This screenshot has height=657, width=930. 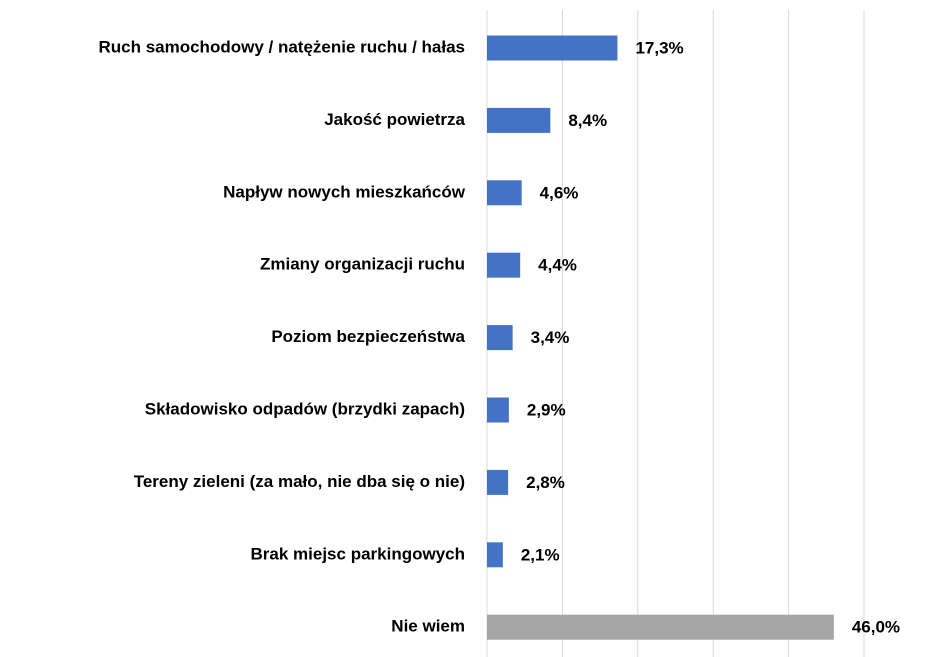 I want to click on y-tick-label: Nie wiem, so click(x=428, y=626).